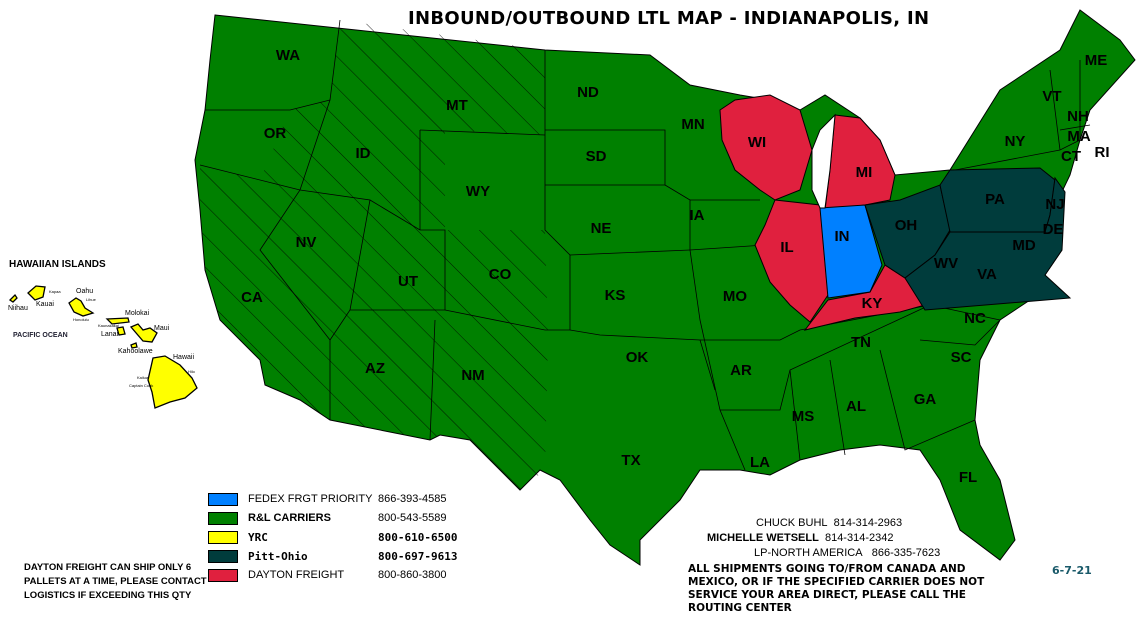 This screenshot has height=620, width=1138. Describe the element at coordinates (1071, 156) in the screenshot. I see `label-ct: CT` at that location.